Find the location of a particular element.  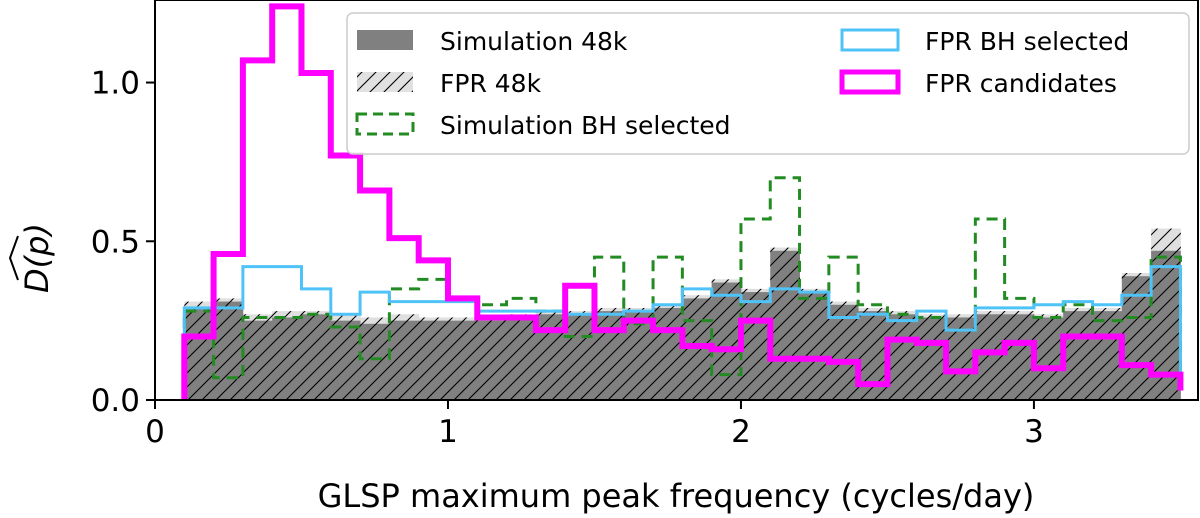

x-tick-label: 2 is located at coordinates (741, 432).